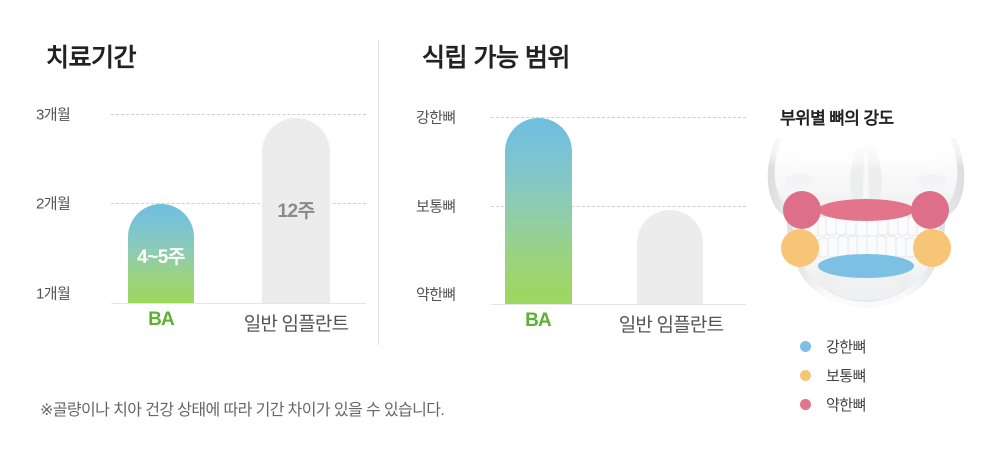 This screenshot has width=991, height=471. Describe the element at coordinates (91, 58) in the screenshot. I see `section-title-treatment: 치료기간` at that location.